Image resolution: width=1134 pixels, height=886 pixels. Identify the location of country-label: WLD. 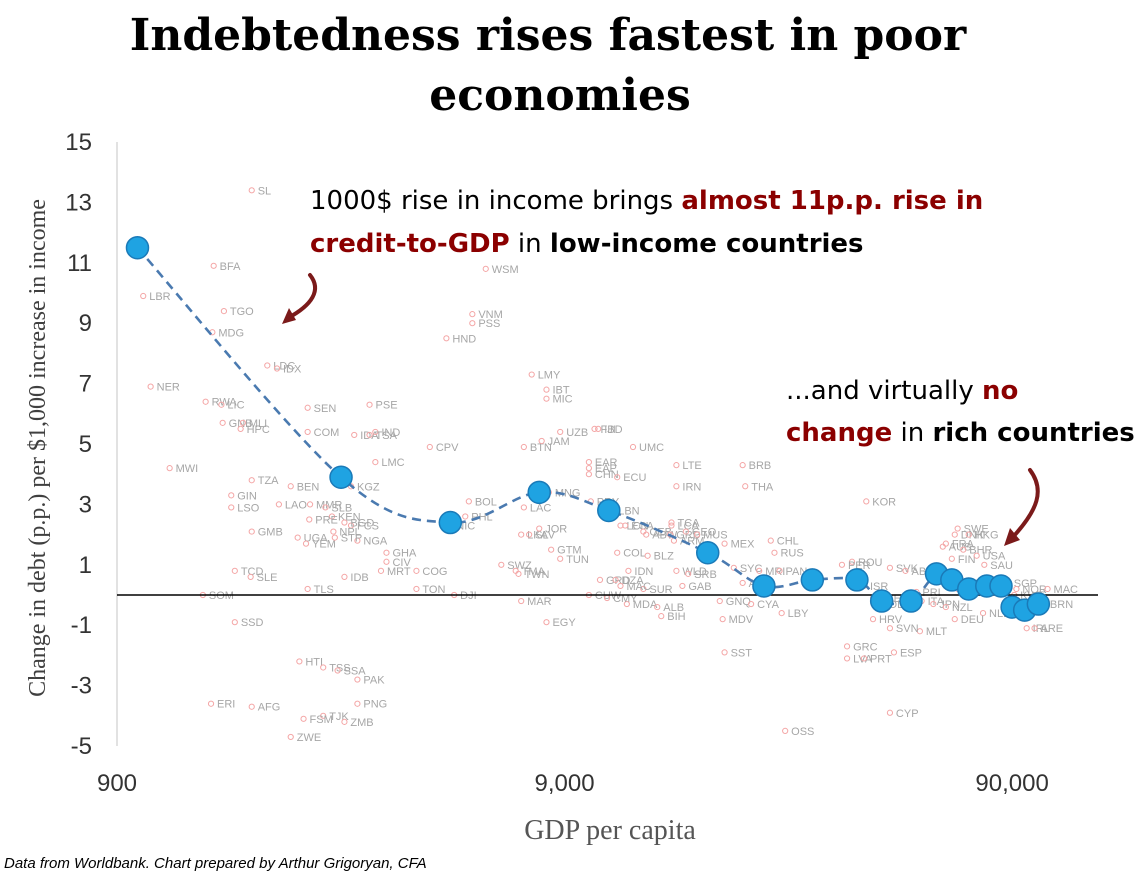
(694, 572).